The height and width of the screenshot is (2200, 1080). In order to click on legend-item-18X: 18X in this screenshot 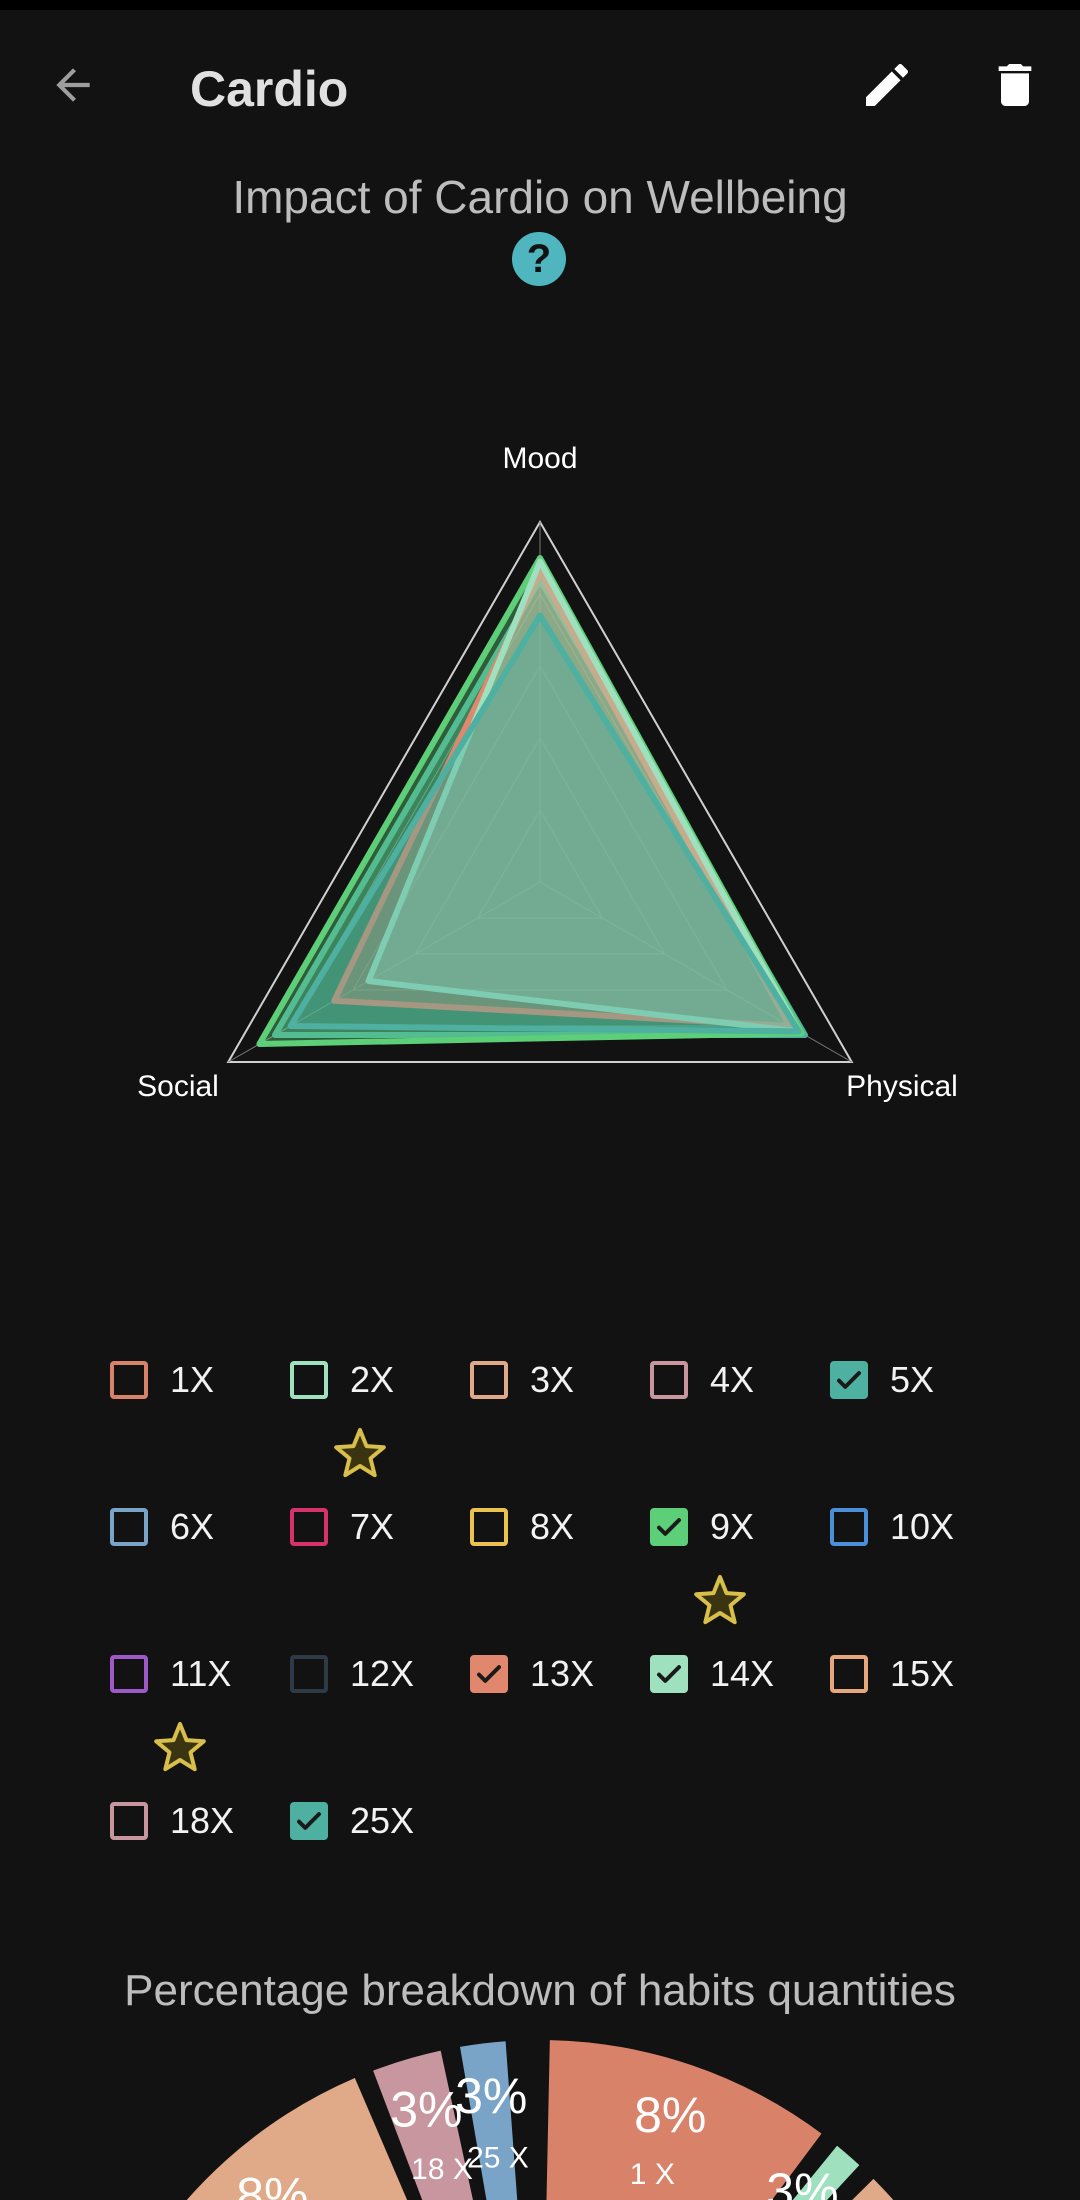, I will do `click(172, 1821)`.